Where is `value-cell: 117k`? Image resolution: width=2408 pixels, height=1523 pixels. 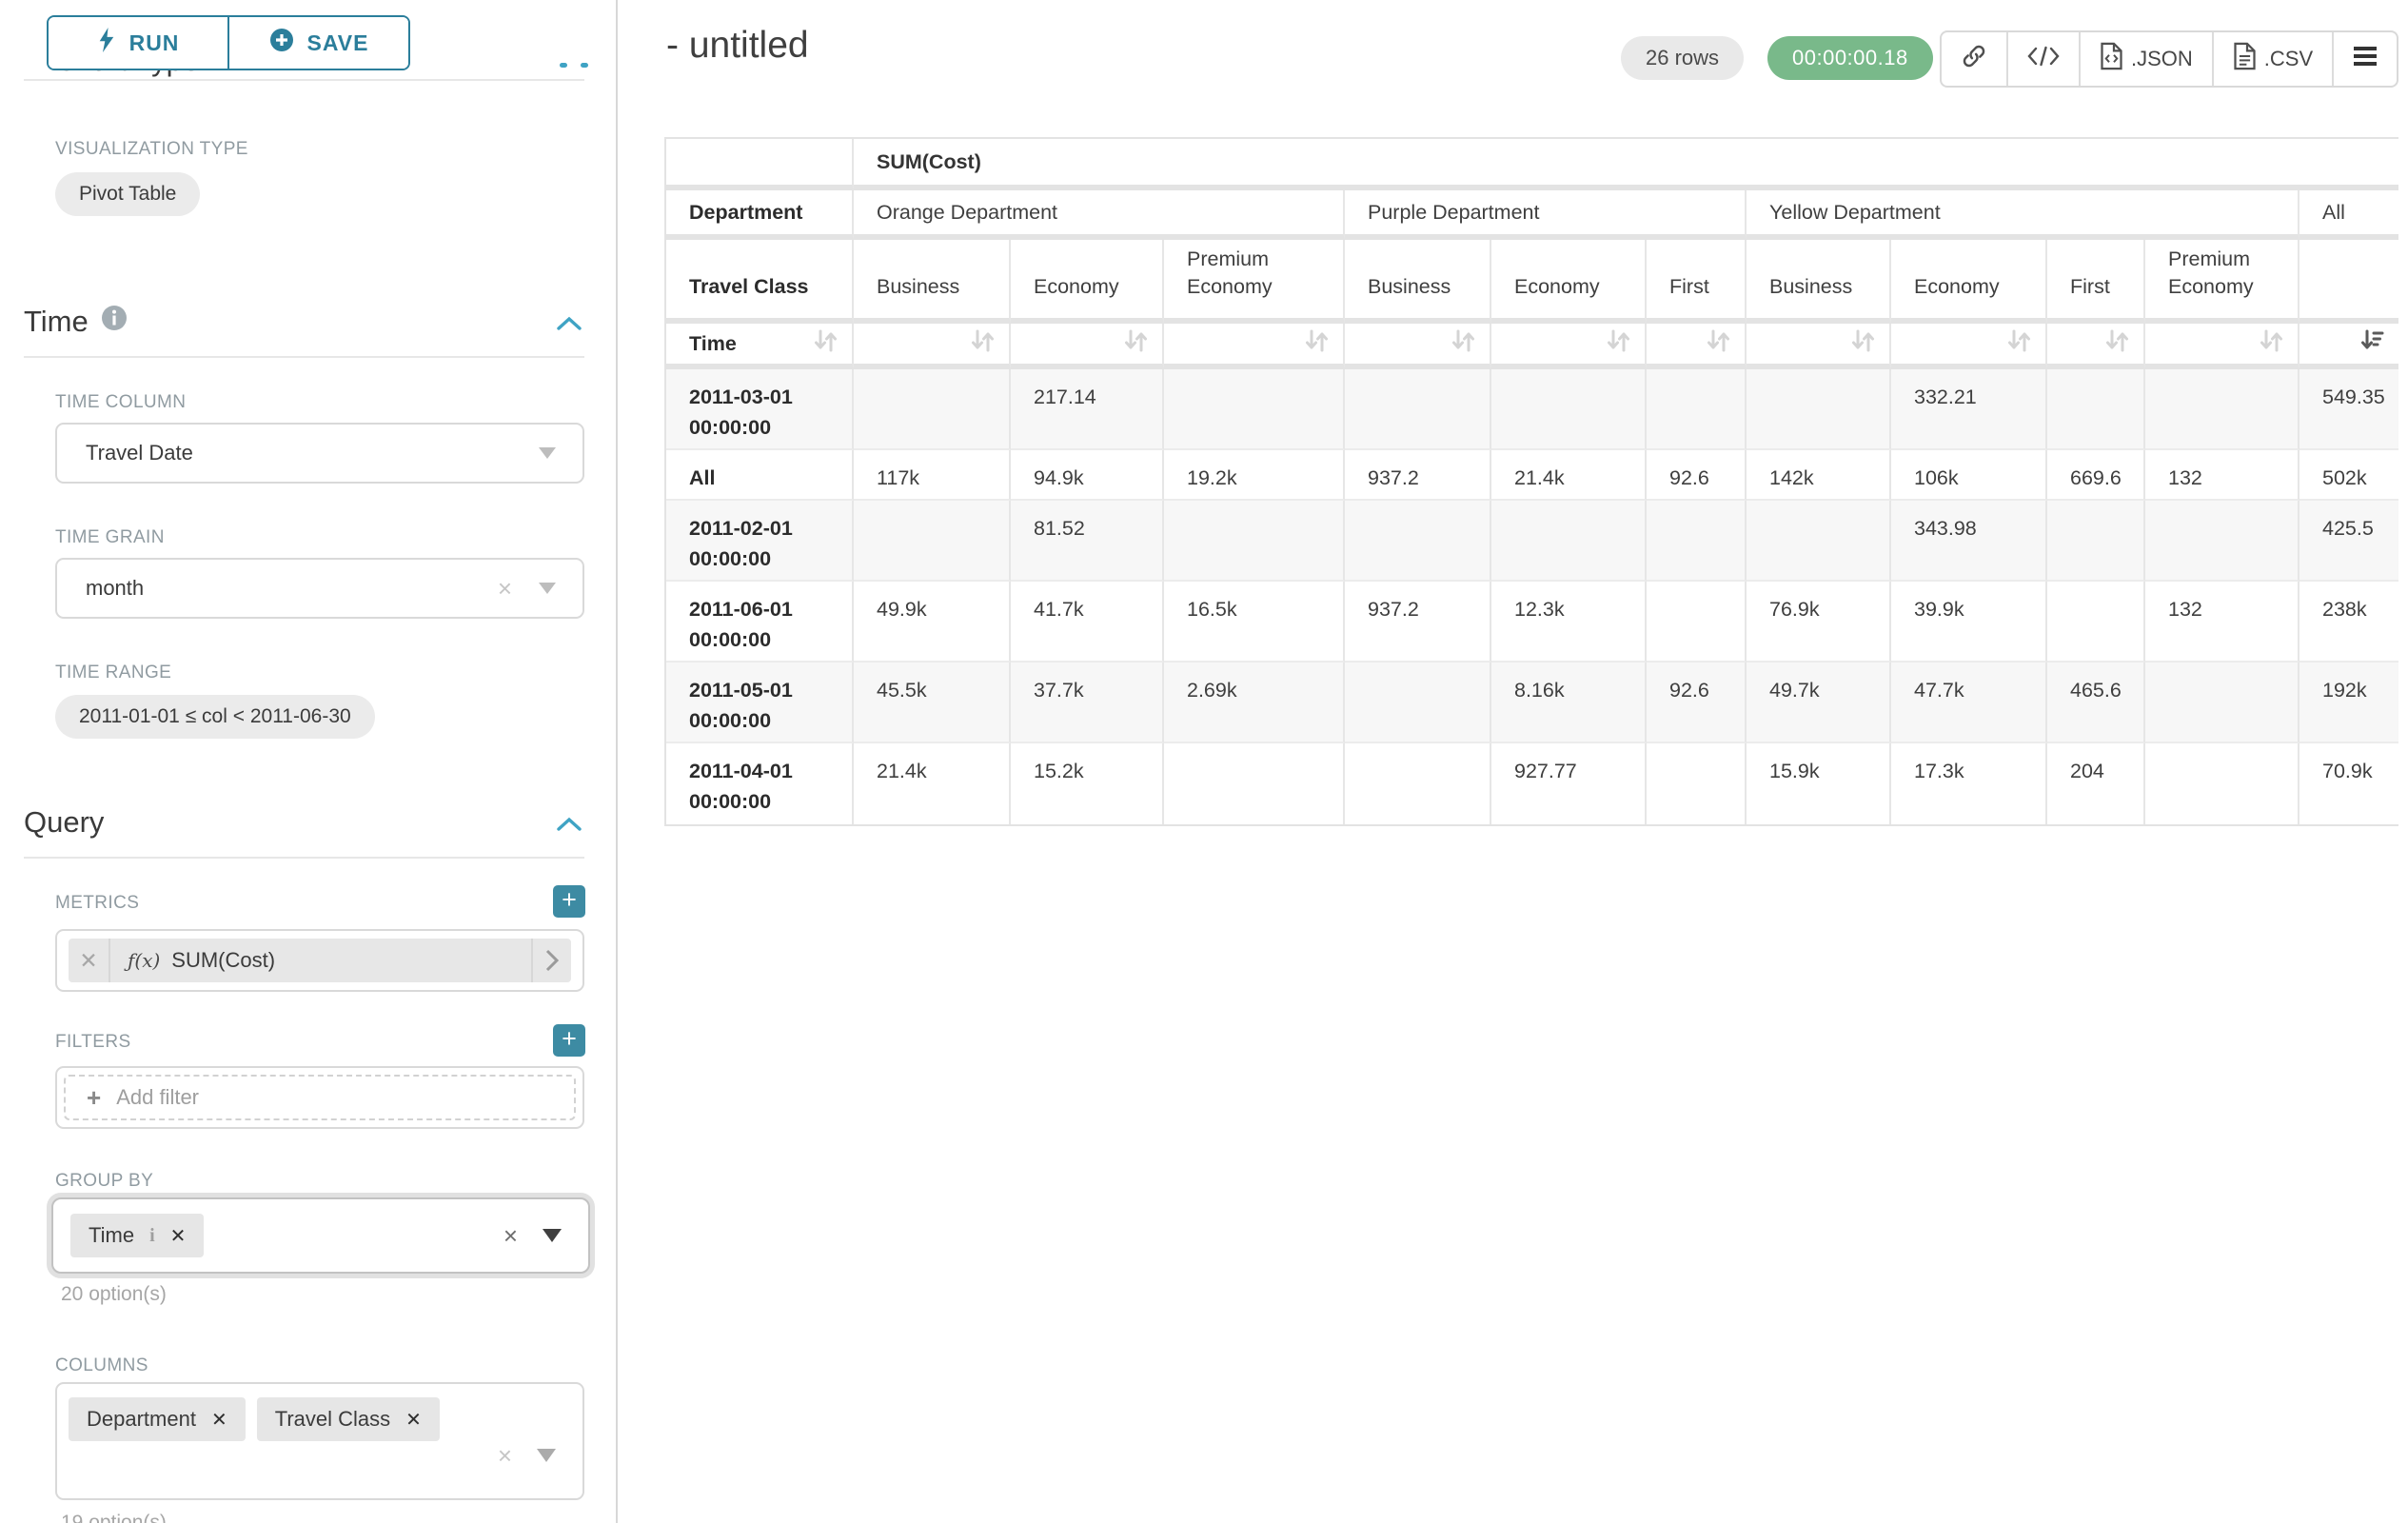 value-cell: 117k is located at coordinates (932, 476).